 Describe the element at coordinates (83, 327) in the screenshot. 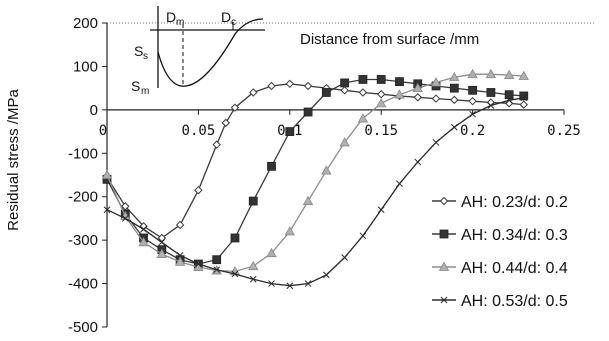

I see `y-tick-label: -500` at that location.